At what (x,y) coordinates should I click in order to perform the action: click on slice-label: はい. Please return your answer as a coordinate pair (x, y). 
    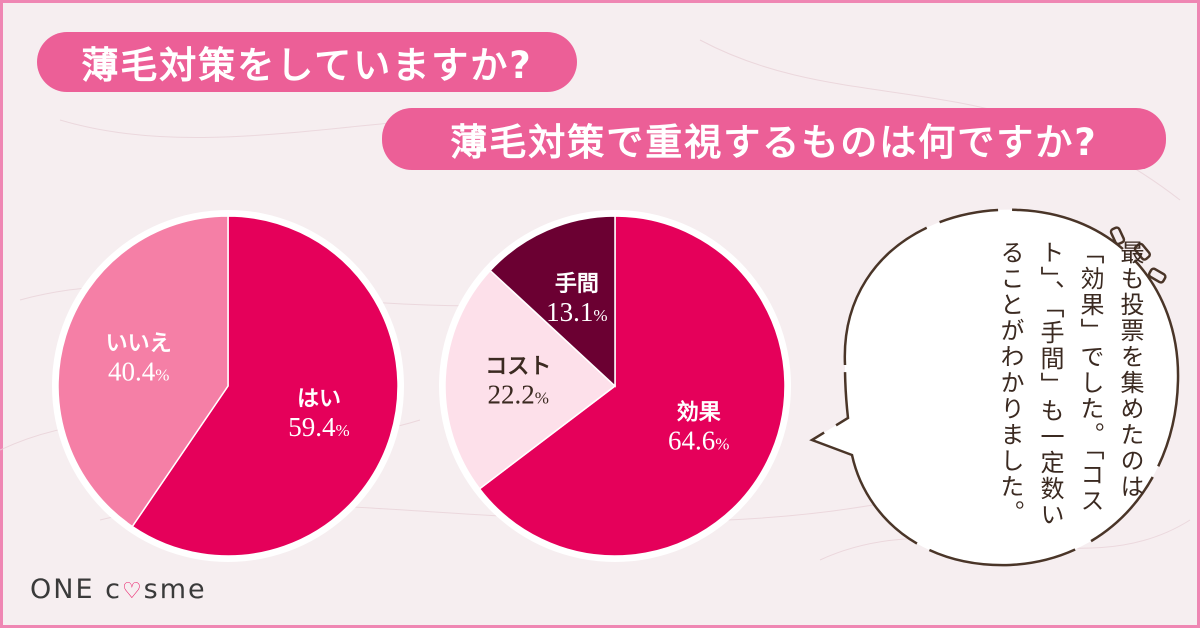
    Looking at the image, I should click on (319, 398).